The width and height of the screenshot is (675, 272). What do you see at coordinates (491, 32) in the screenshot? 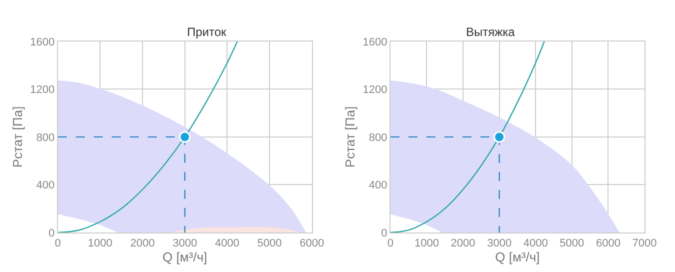
I see `chart-title: Вытяжка` at bounding box center [491, 32].